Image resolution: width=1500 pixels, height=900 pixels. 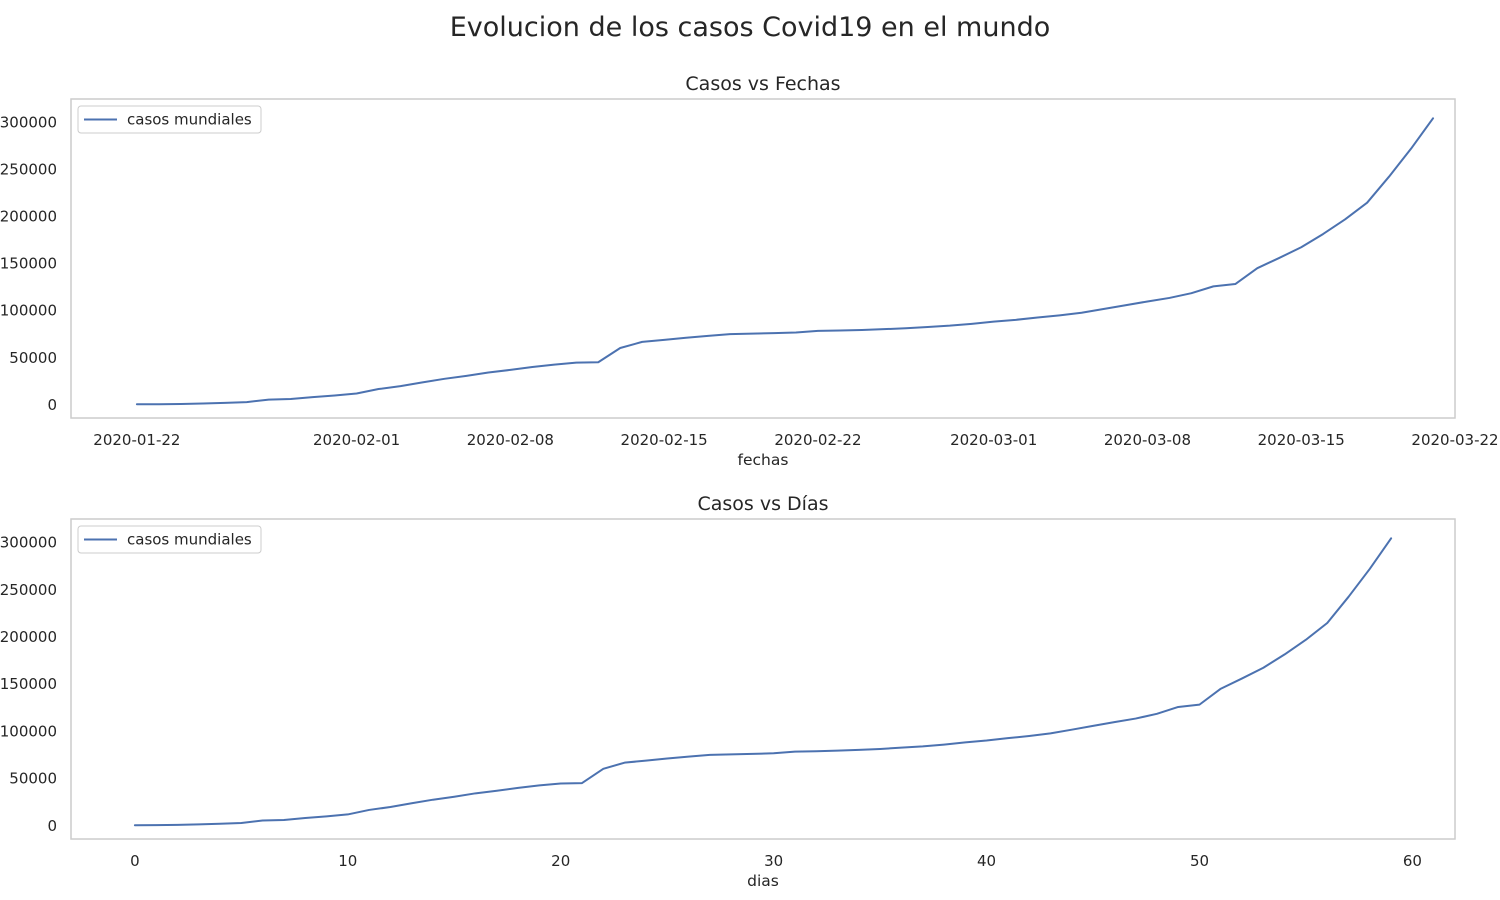 What do you see at coordinates (762, 84) in the screenshot?
I see `chart-title: Casos vs Fechas` at bounding box center [762, 84].